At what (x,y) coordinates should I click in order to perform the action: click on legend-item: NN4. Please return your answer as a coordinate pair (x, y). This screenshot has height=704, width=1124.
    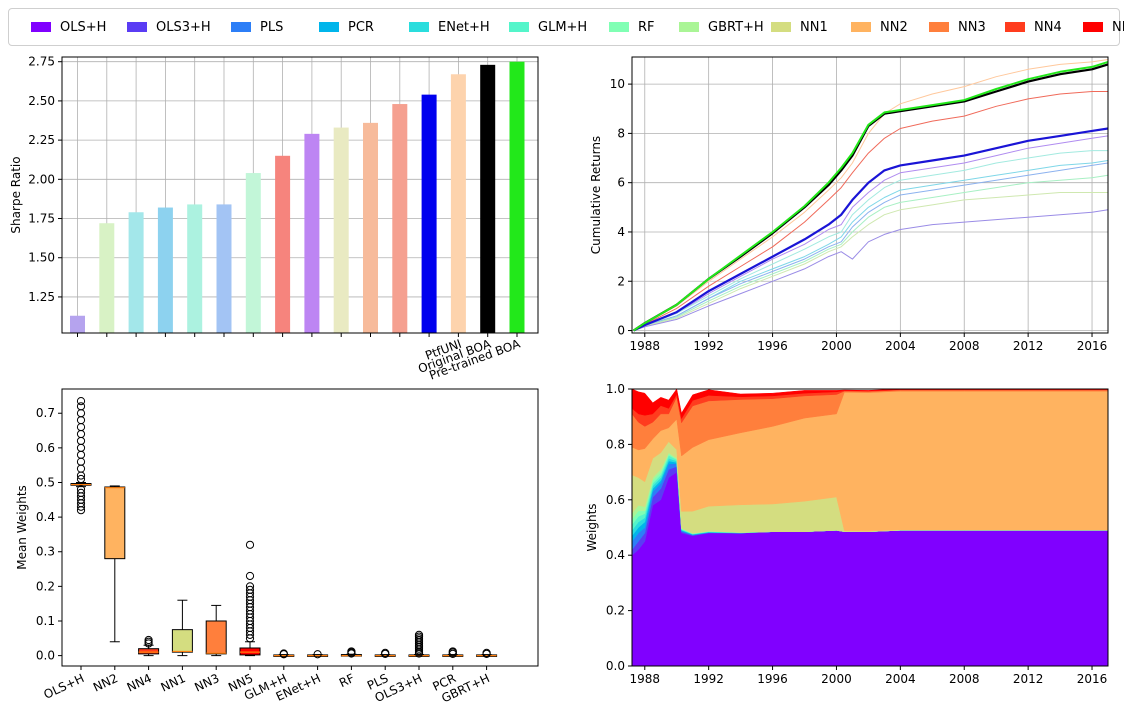
    Looking at the image, I should click on (1033, 27).